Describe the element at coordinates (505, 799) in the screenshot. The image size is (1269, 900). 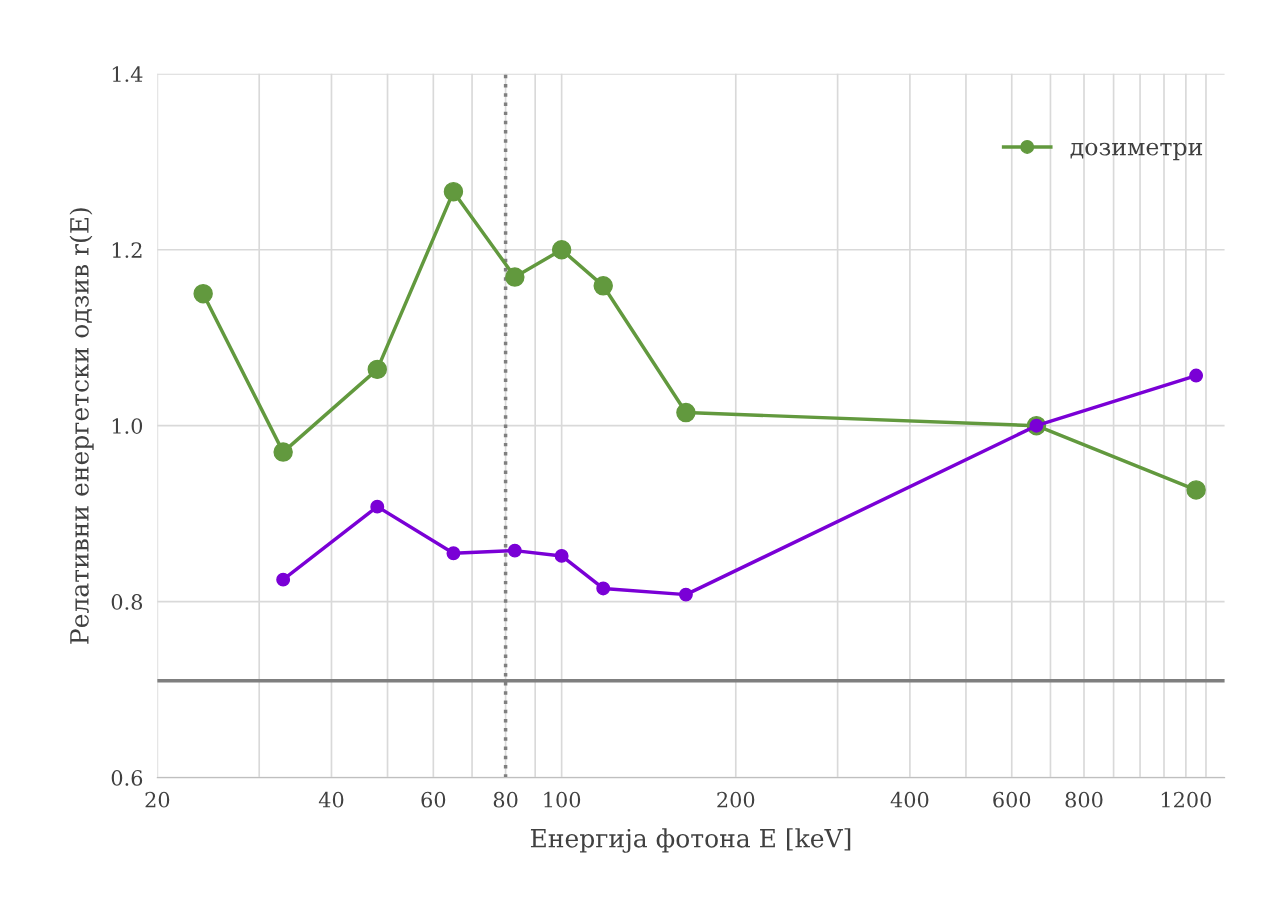
I see `x-tick-label: 80` at that location.